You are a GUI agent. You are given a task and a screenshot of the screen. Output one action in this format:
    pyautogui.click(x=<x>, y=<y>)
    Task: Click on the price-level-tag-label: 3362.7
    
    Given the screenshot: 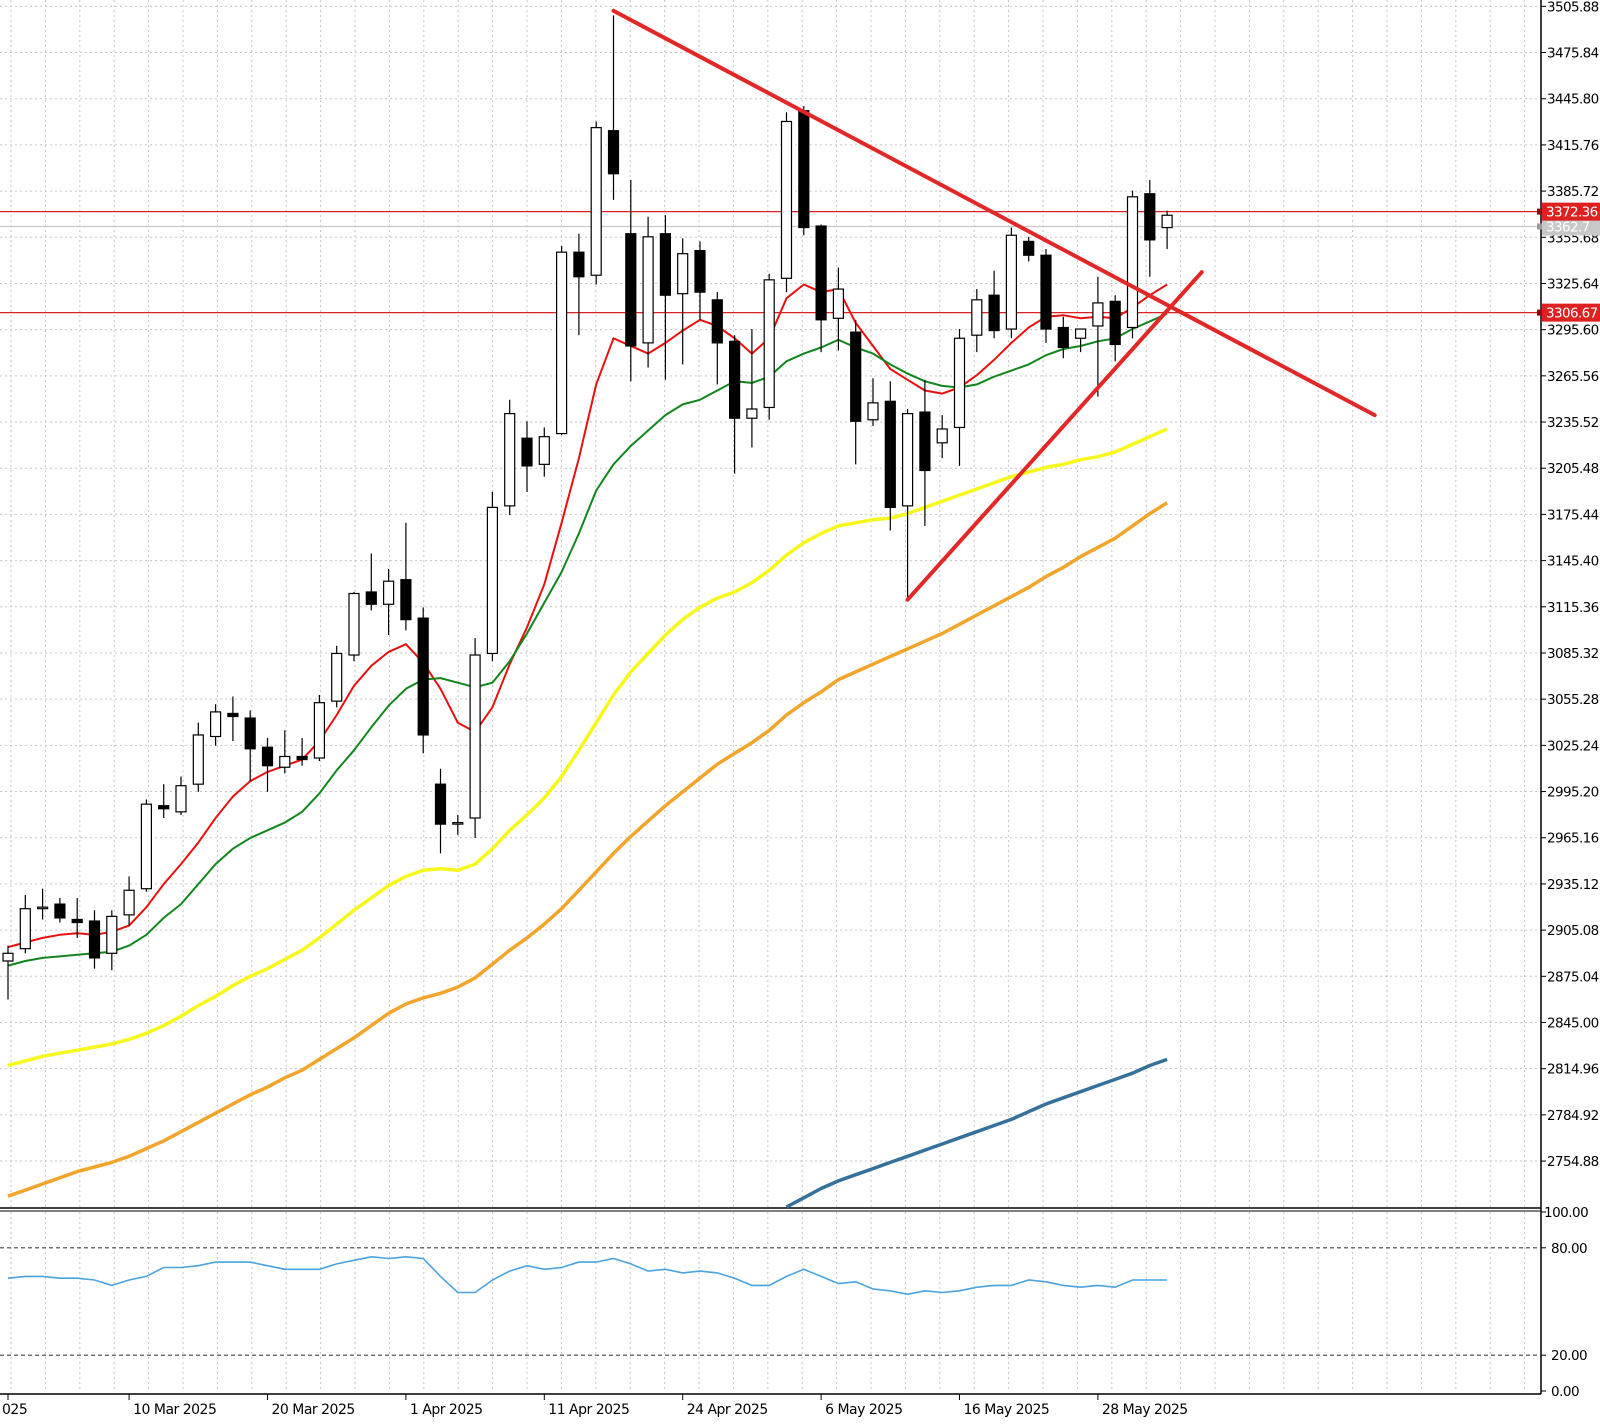 What is the action you would take?
    pyautogui.click(x=1568, y=227)
    